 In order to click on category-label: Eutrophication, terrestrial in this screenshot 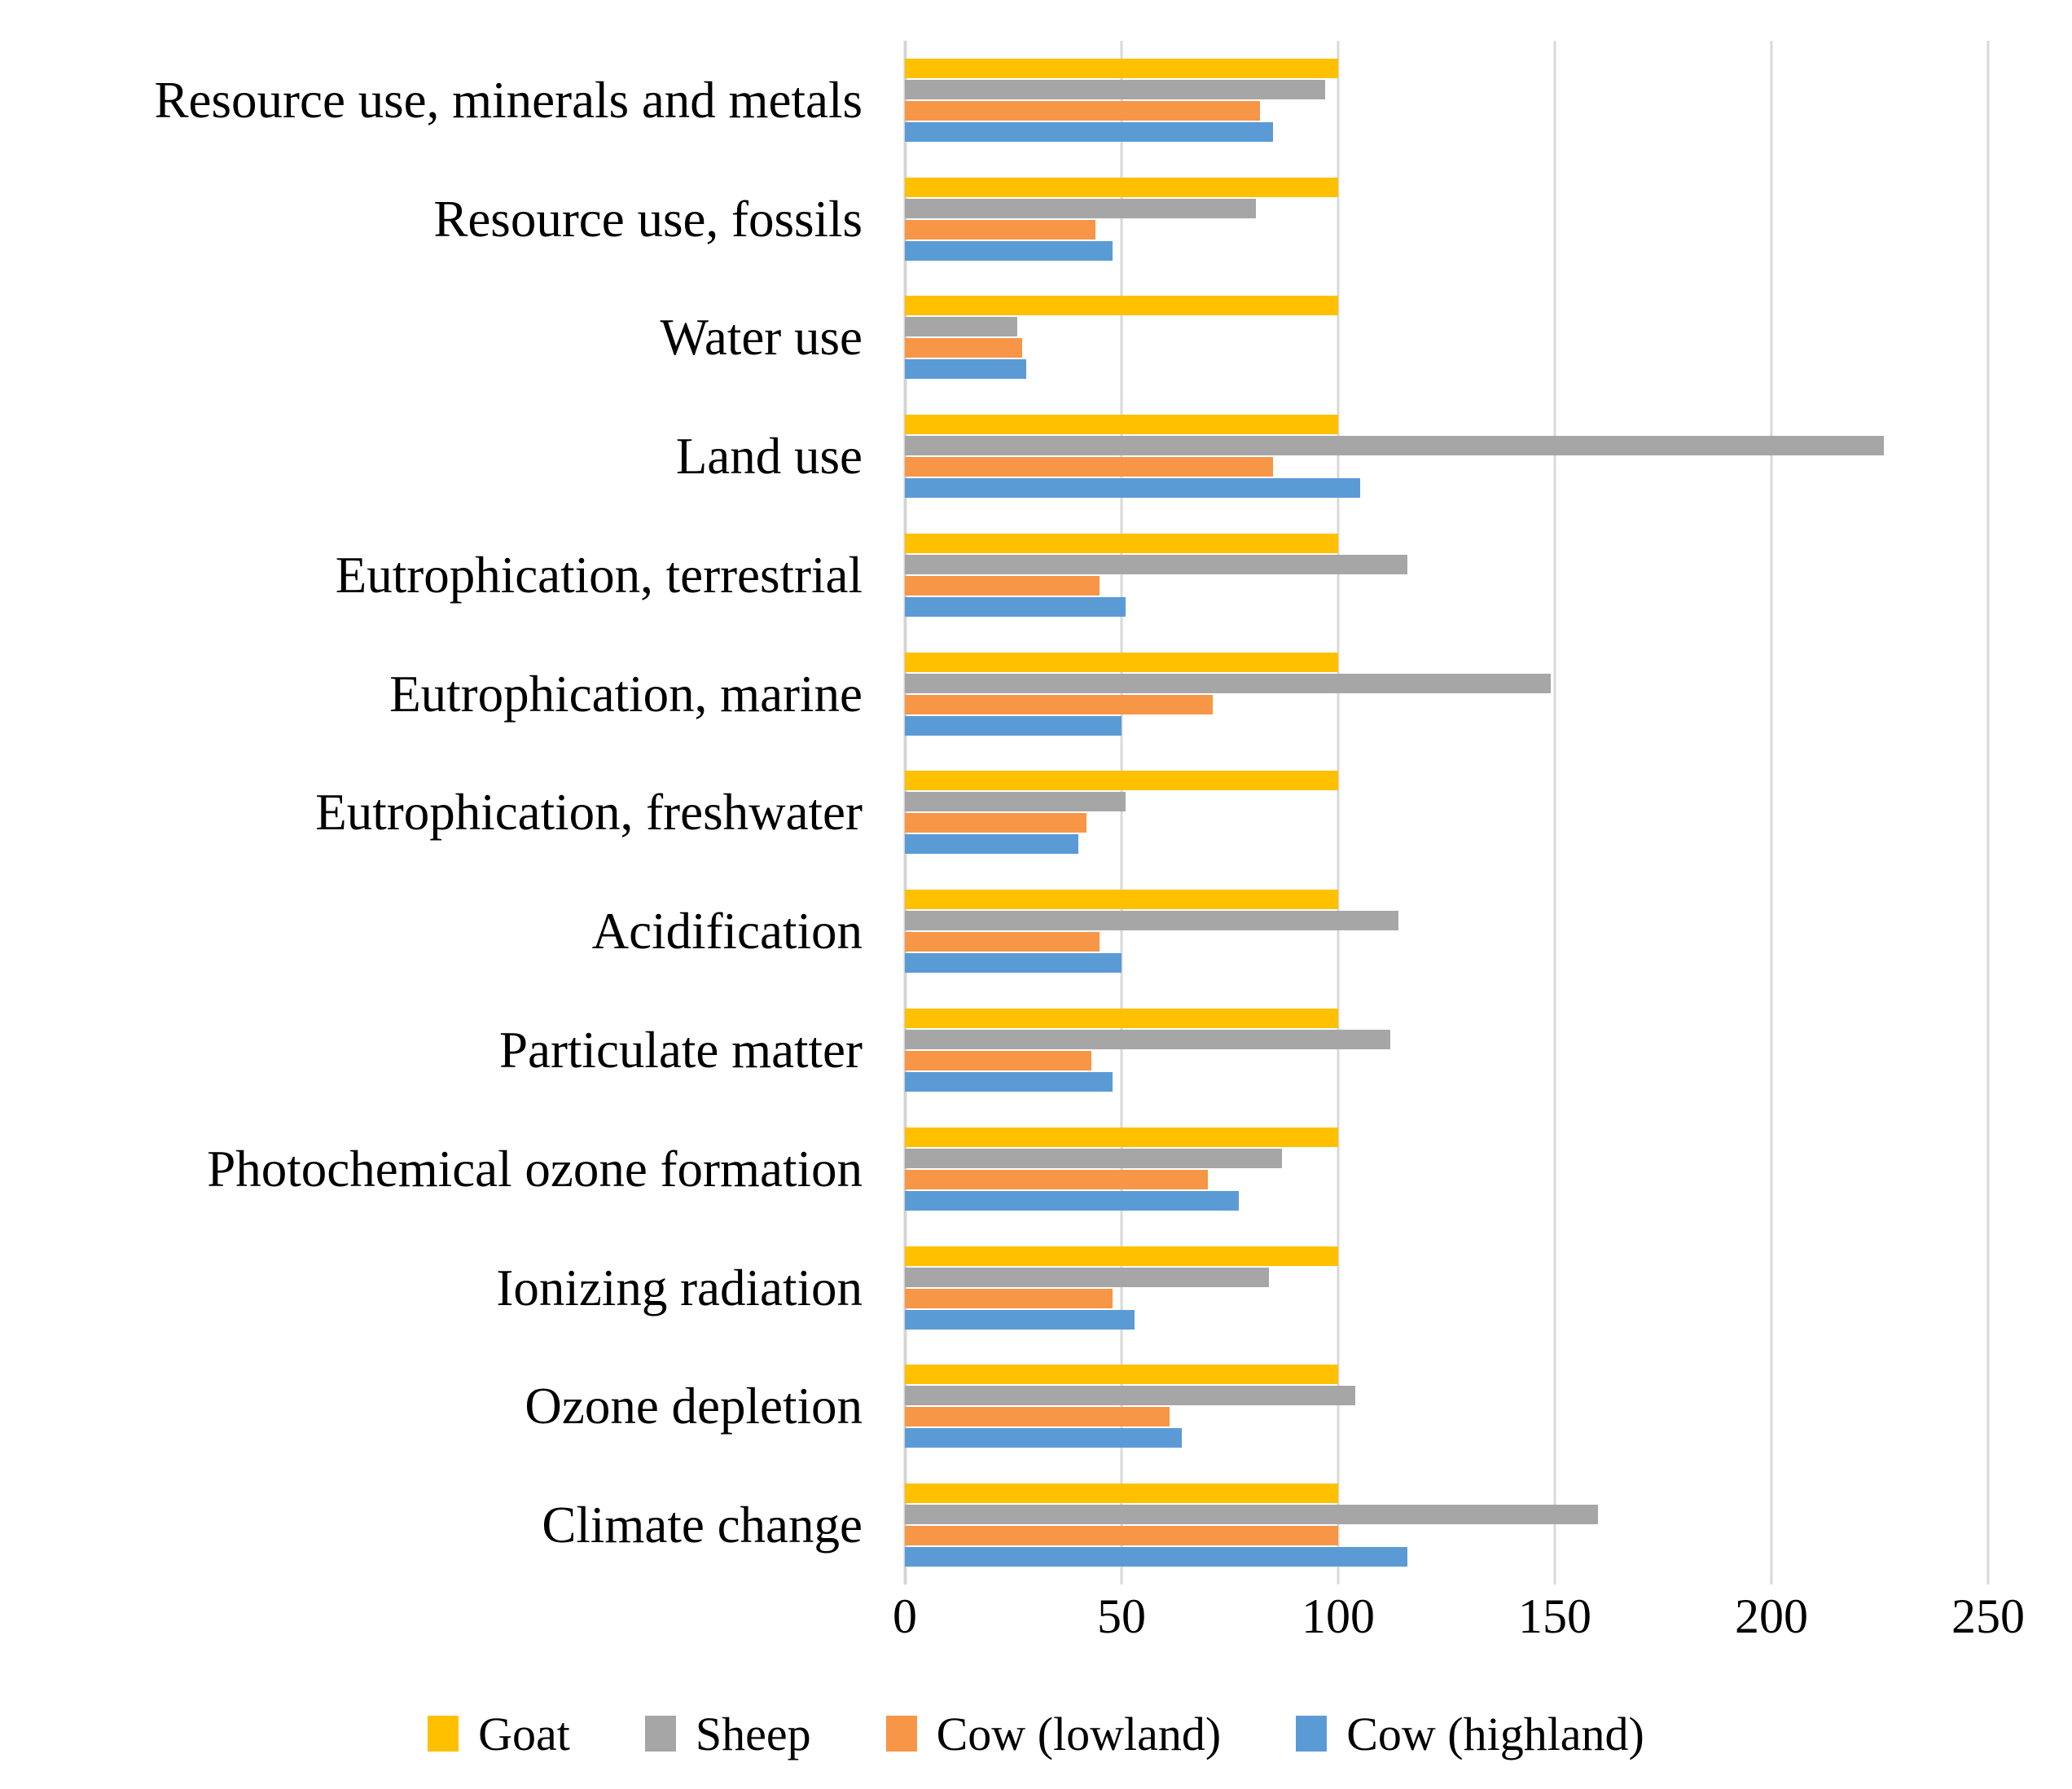, I will do `click(599, 575)`.